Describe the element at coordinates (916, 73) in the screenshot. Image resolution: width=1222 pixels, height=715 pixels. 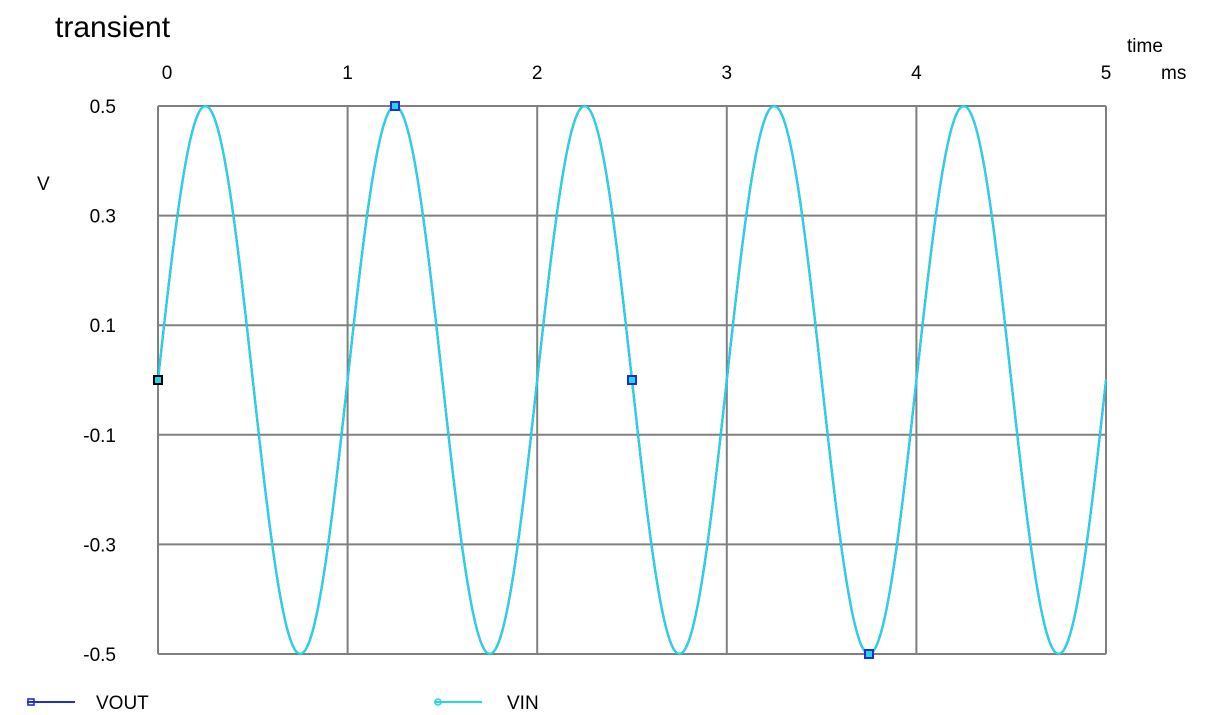
I see `x-tick-label: 4` at that location.